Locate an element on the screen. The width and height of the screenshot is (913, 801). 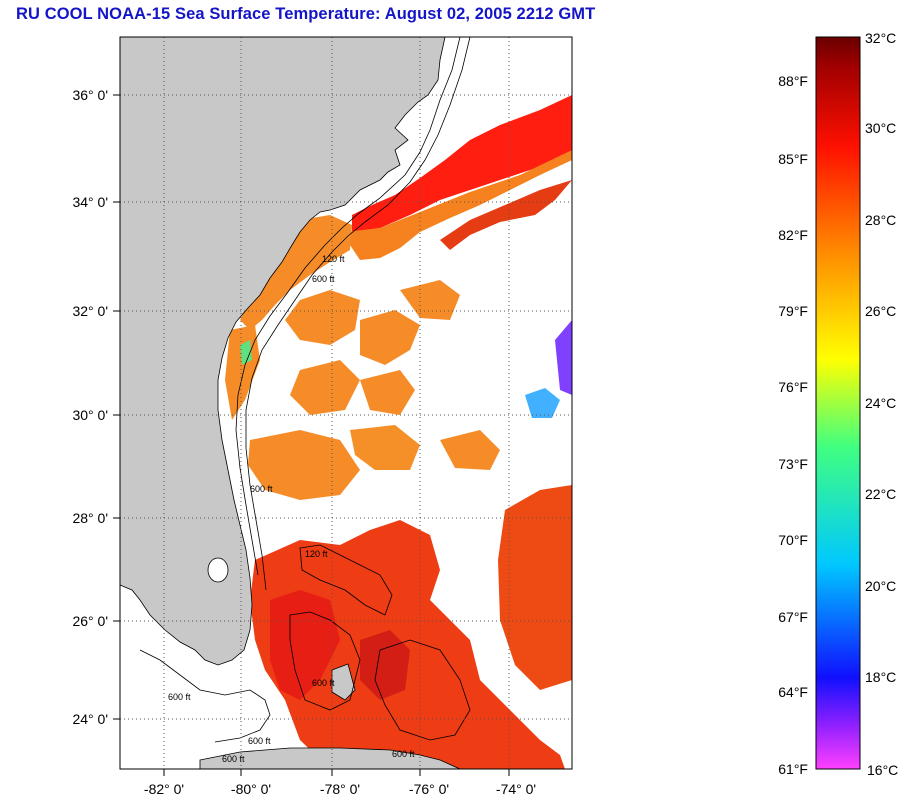
fahrenheit-label: 73°F is located at coordinates (793, 464).